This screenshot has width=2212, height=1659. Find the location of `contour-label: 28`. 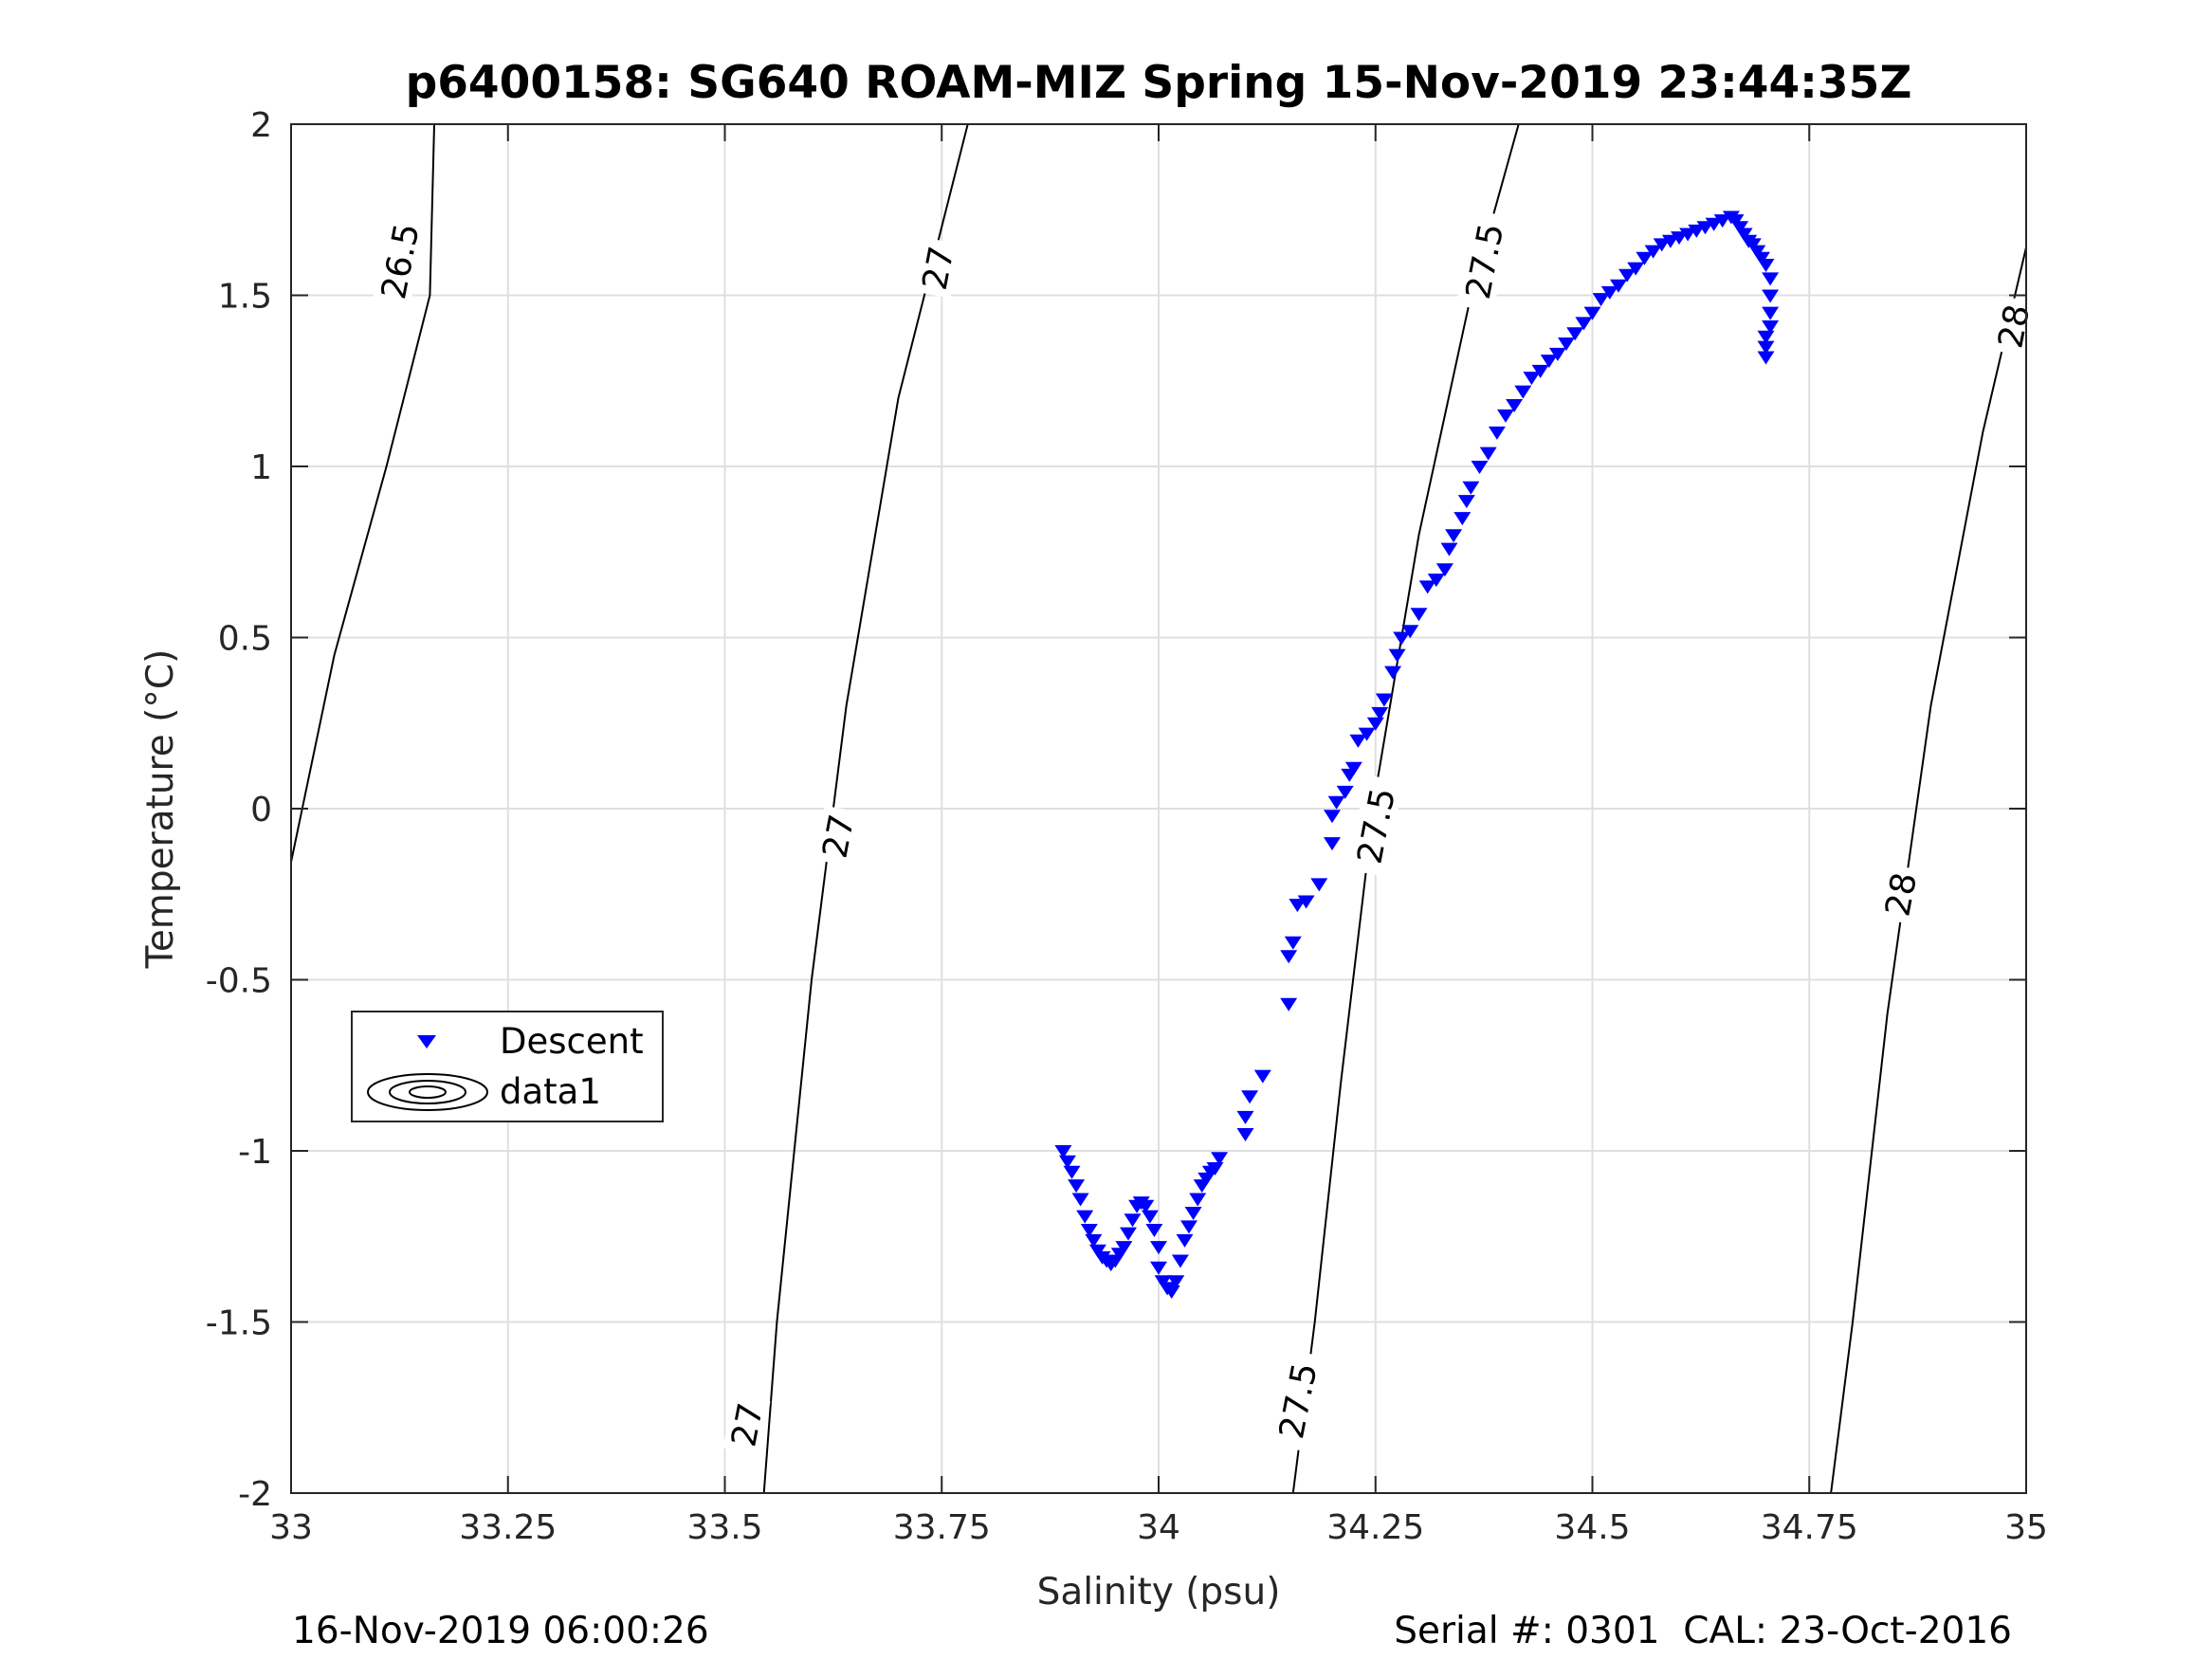

contour-label: 28 is located at coordinates (1900, 894).